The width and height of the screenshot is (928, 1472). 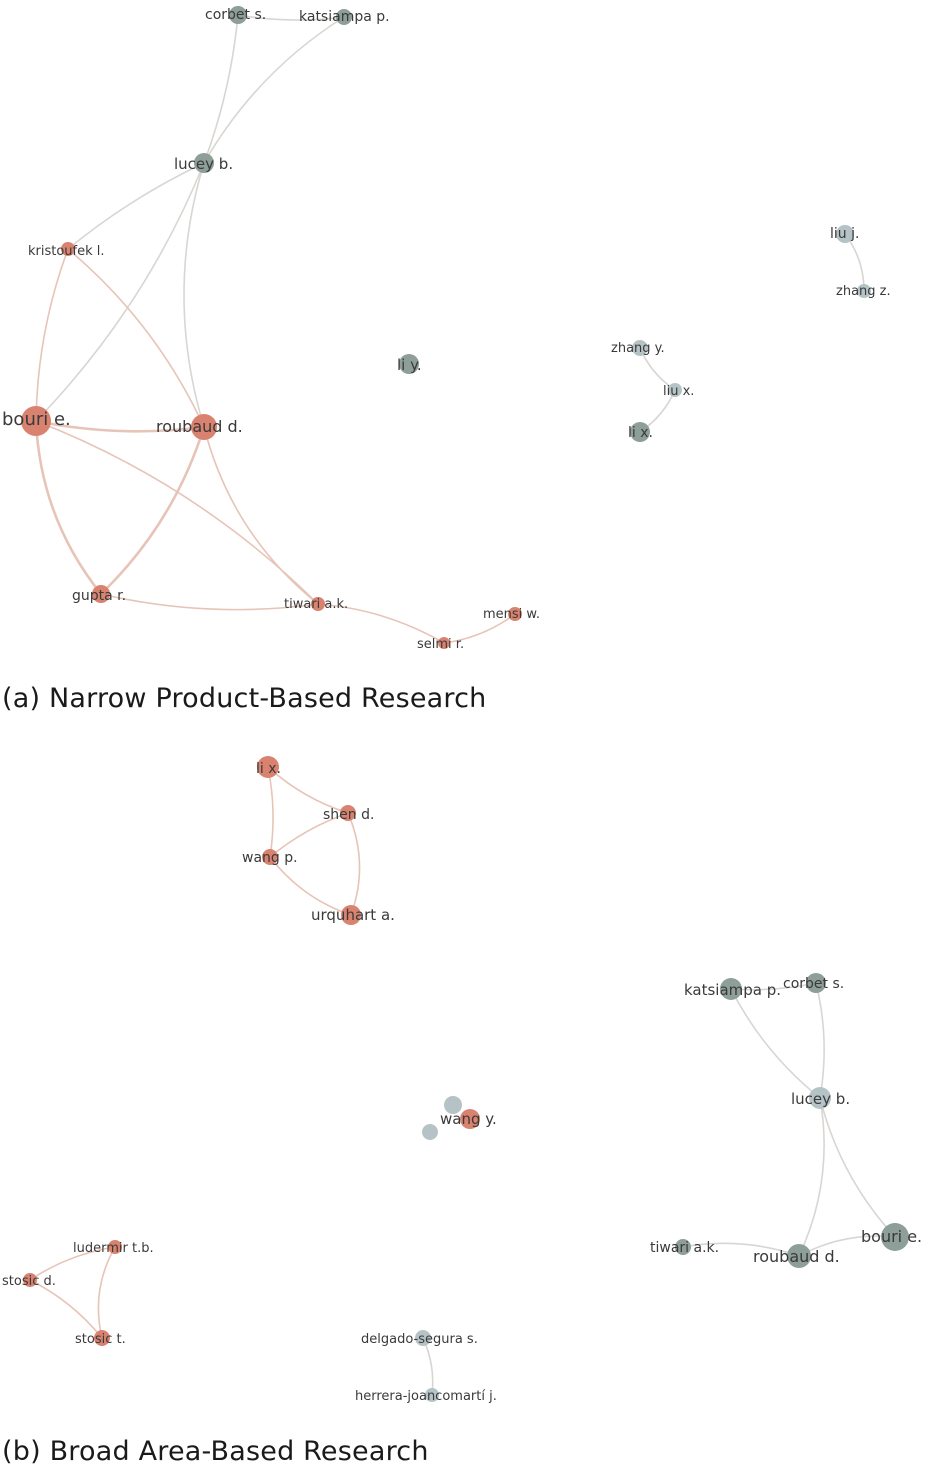 I want to click on node-label-urquhart: urquhart a., so click(x=353, y=915).